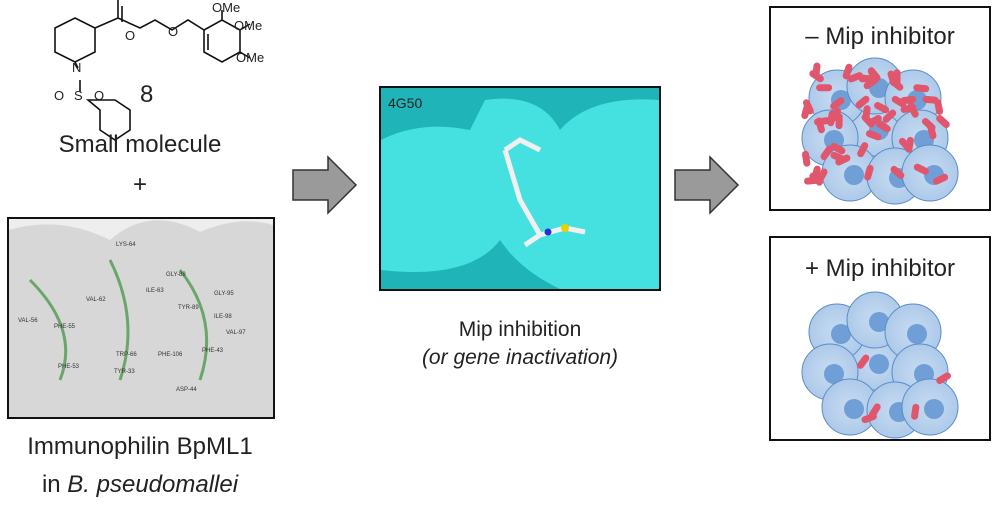  What do you see at coordinates (520, 188) in the screenshot?
I see `crystal-structure` at bounding box center [520, 188].